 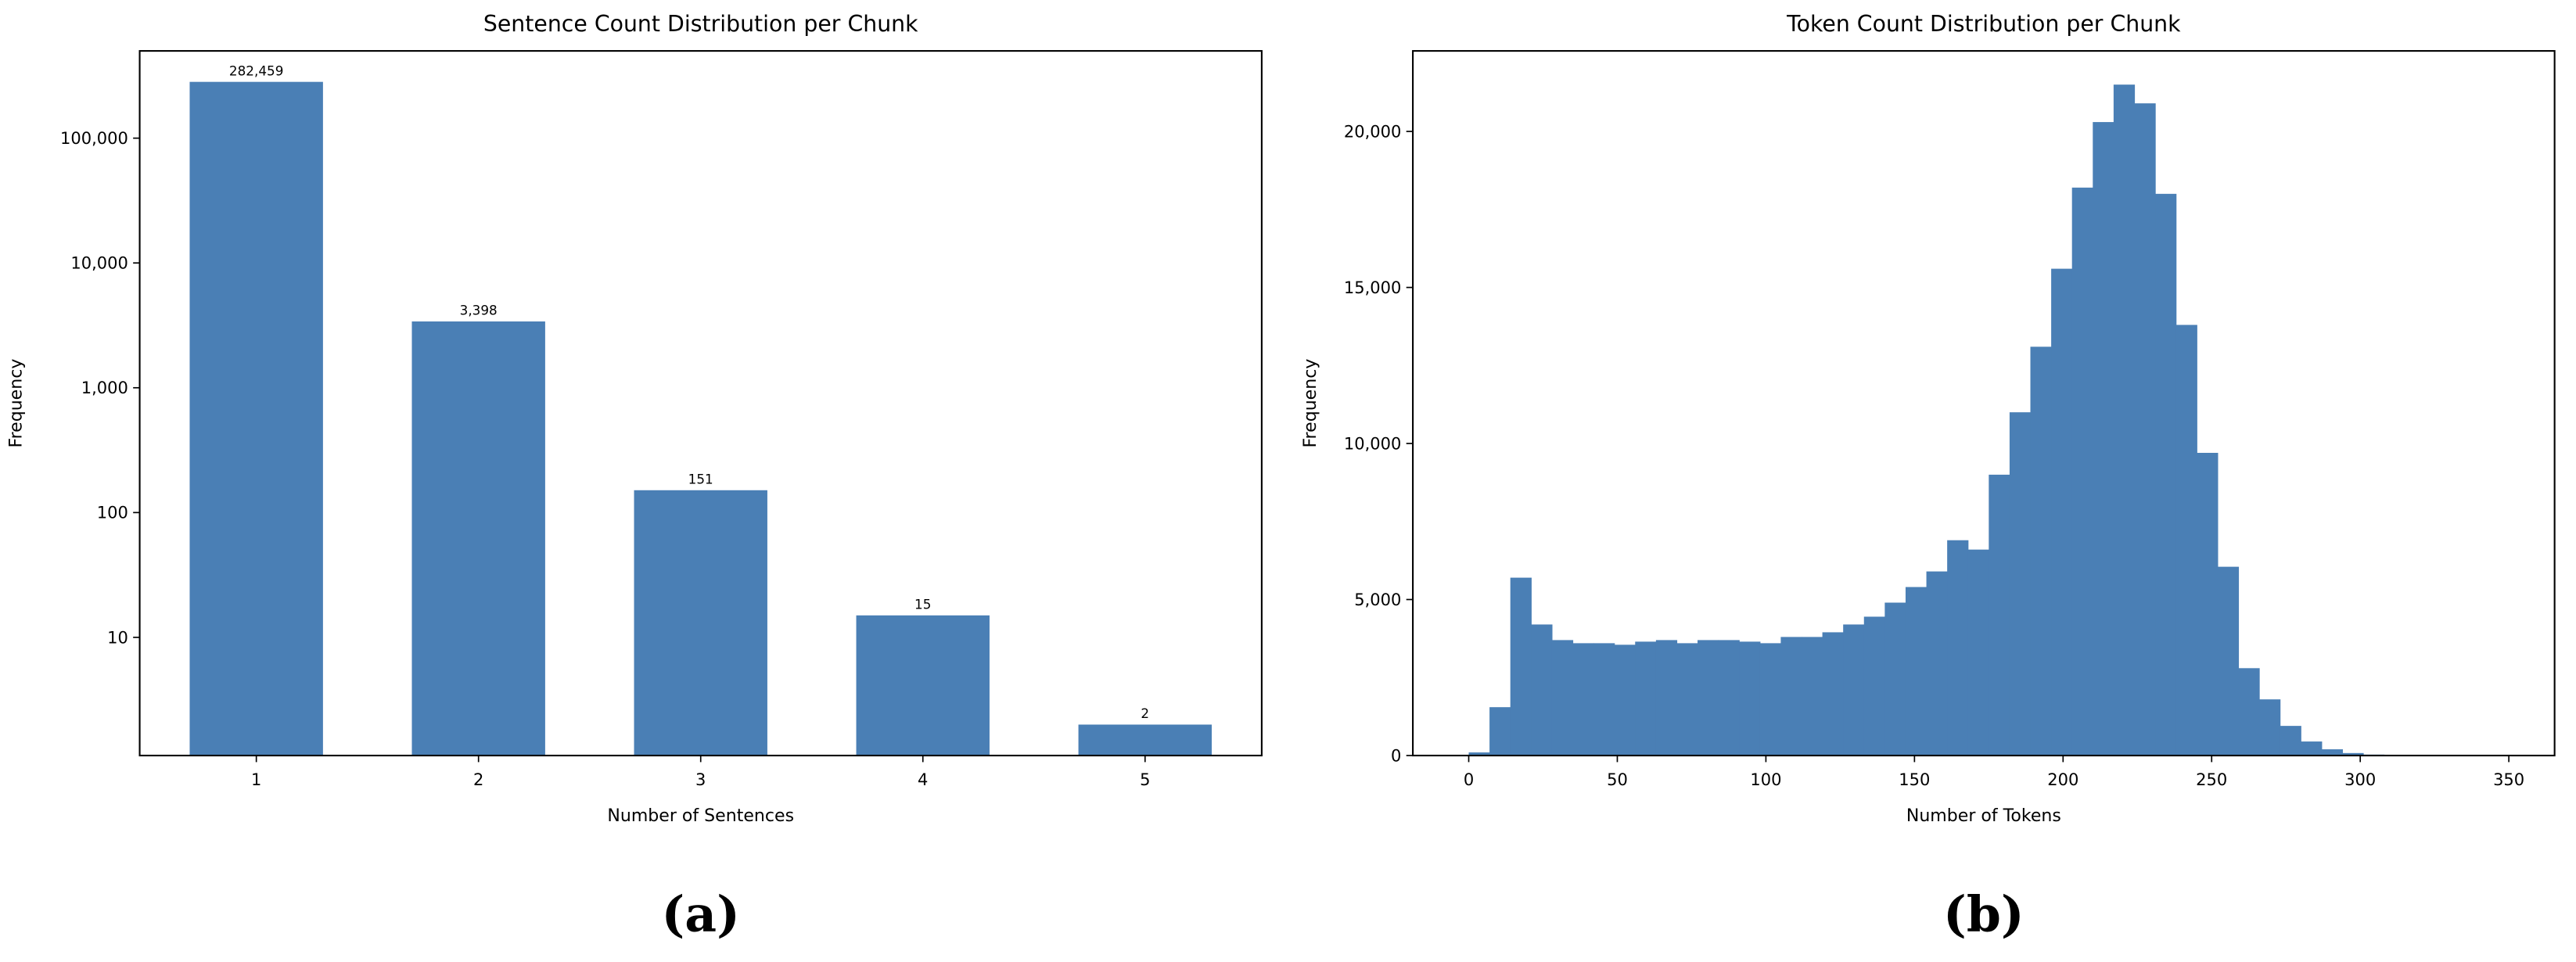 I want to click on y-tick-label: 100,000, so click(x=94, y=138).